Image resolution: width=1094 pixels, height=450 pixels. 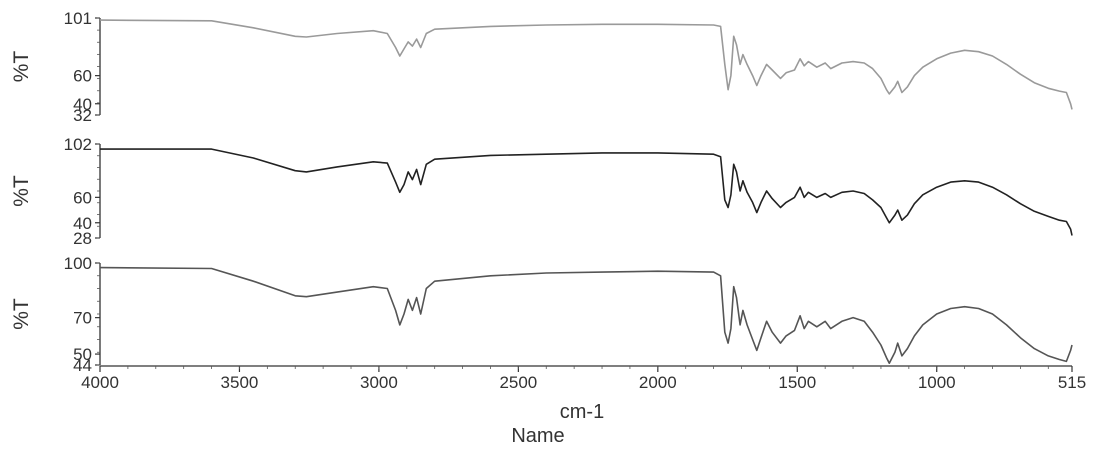 What do you see at coordinates (797, 382) in the screenshot?
I see `x-tick-label: 1500` at bounding box center [797, 382].